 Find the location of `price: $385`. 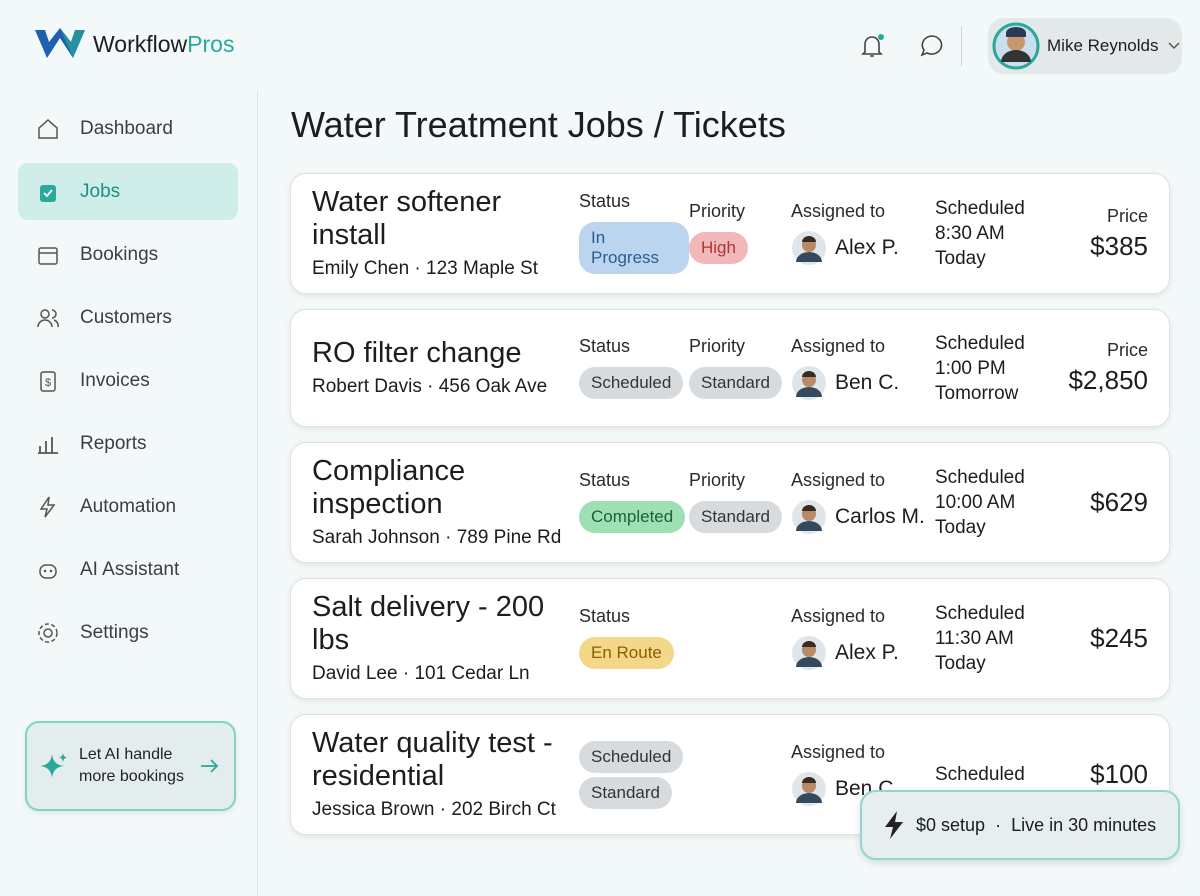

price: $385 is located at coordinates (1119, 245).